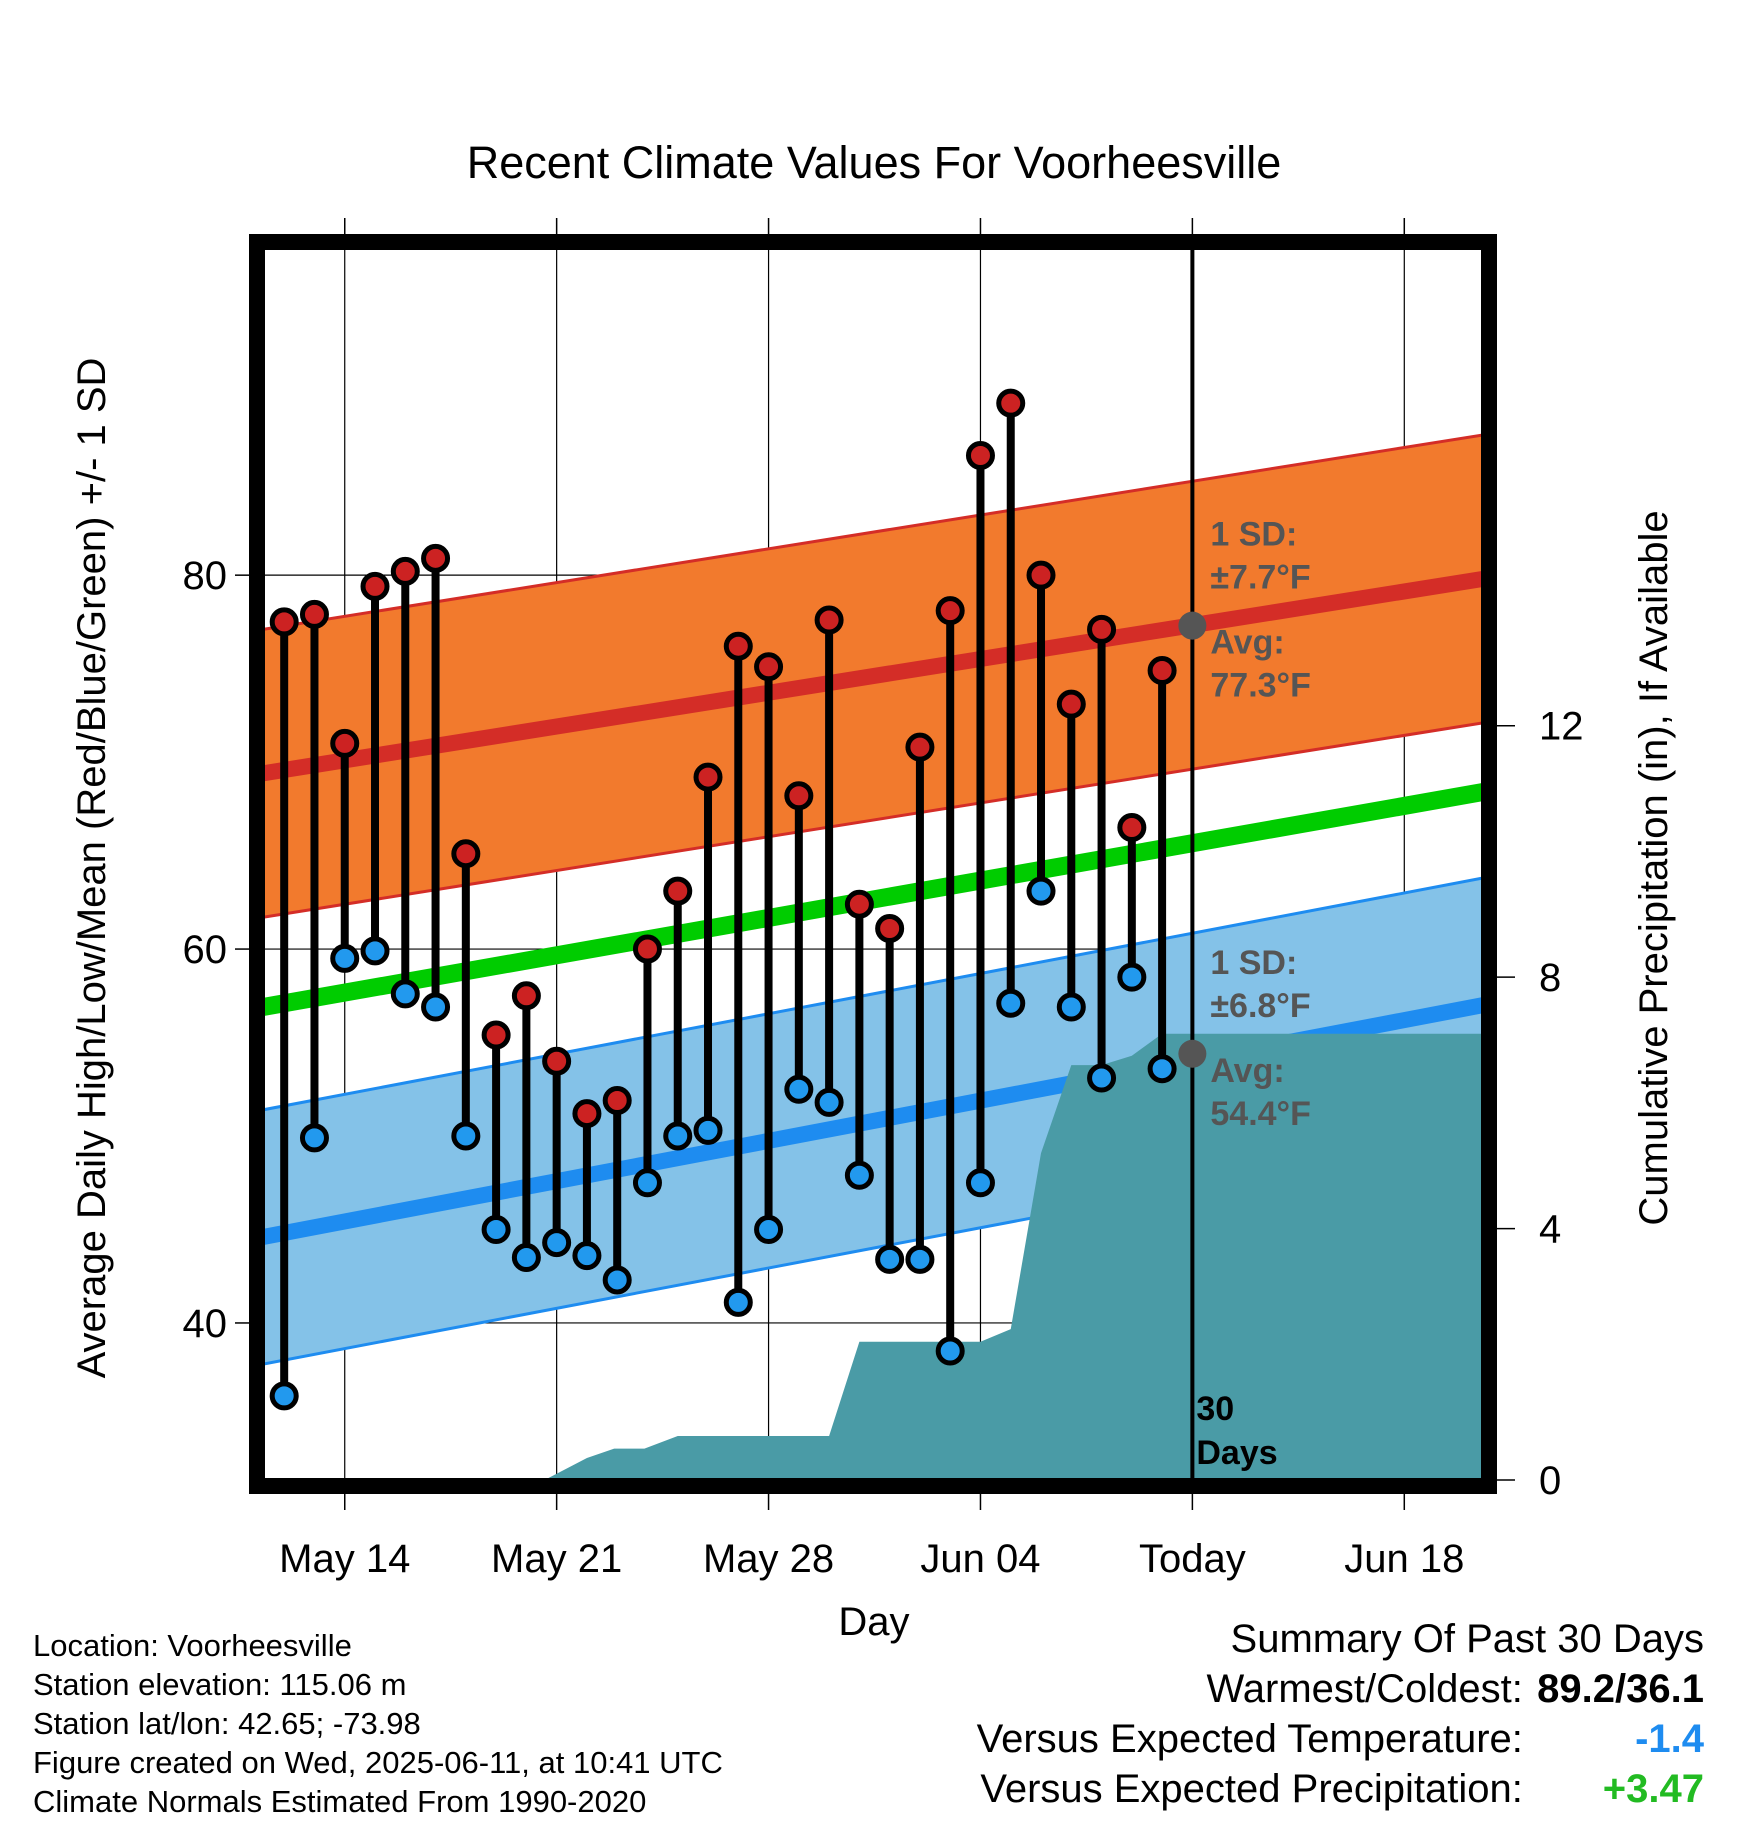 Image resolution: width=1748 pixels, height=1828 pixels. I want to click on x-tick-label: Jun 18, so click(1404, 1559).